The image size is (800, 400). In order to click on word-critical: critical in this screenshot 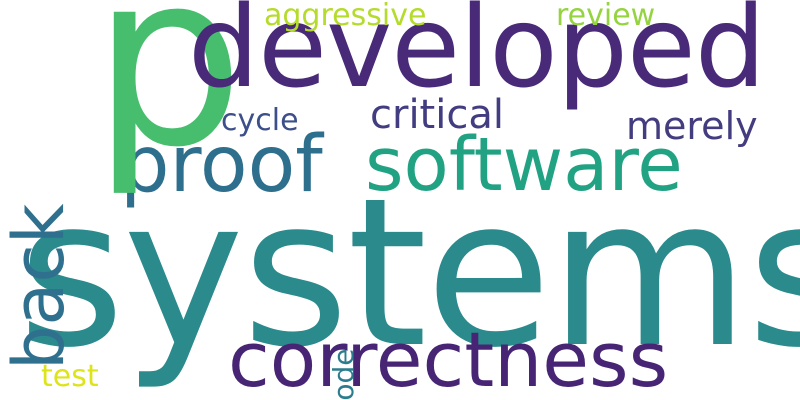, I will do `click(437, 115)`.